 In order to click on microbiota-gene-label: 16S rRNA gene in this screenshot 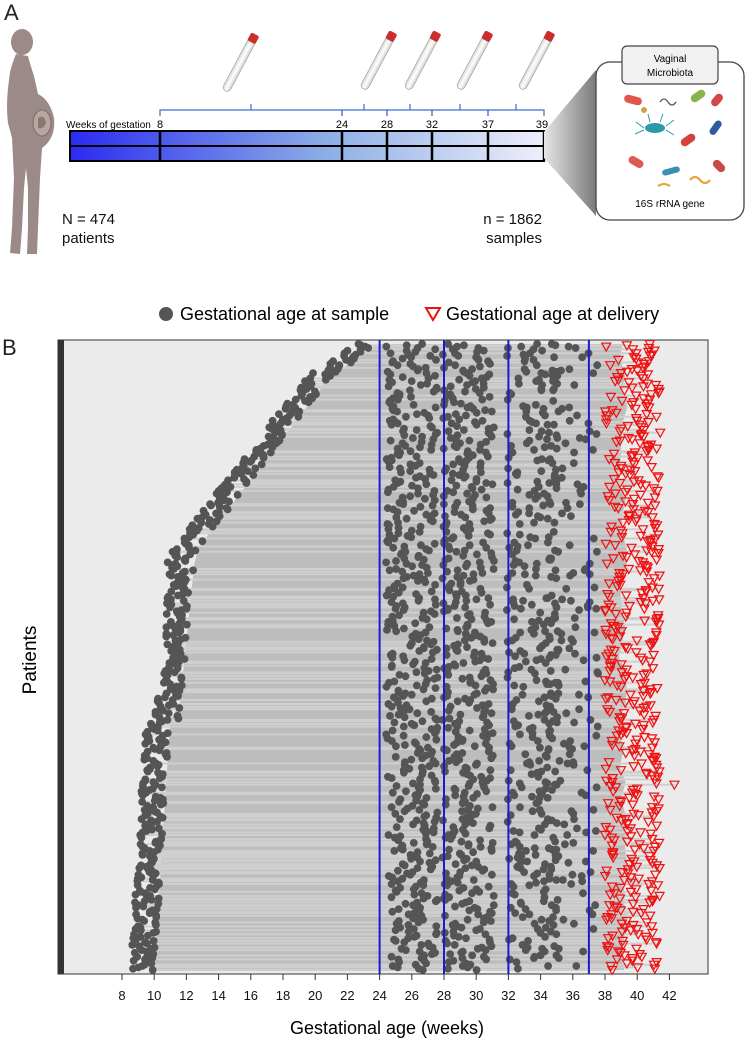, I will do `click(670, 204)`.